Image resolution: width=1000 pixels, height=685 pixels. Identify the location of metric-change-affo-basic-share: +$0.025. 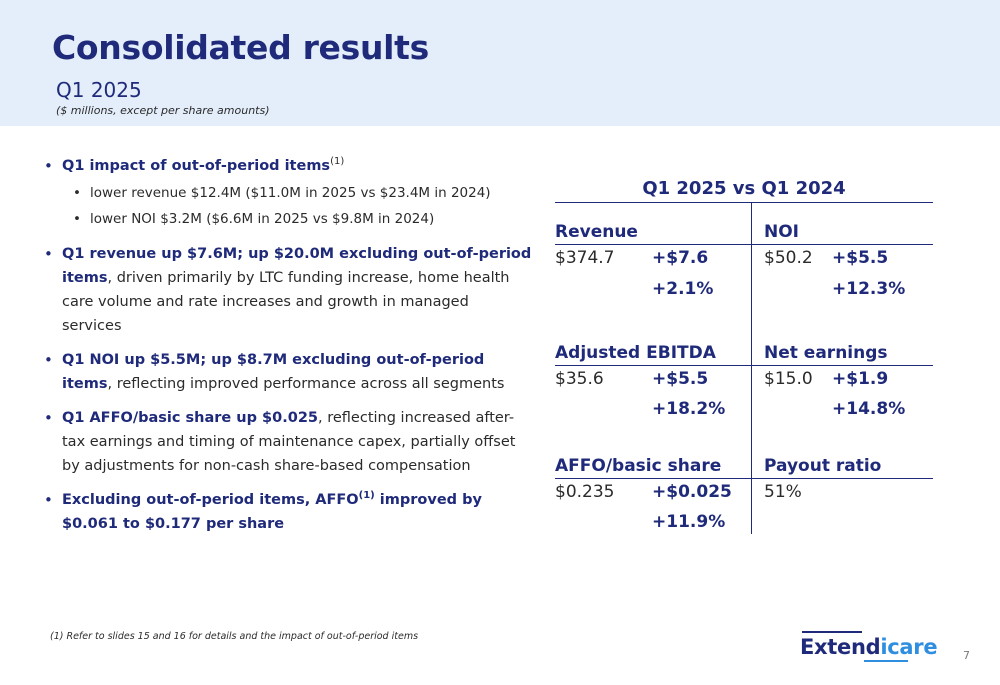
(692, 492).